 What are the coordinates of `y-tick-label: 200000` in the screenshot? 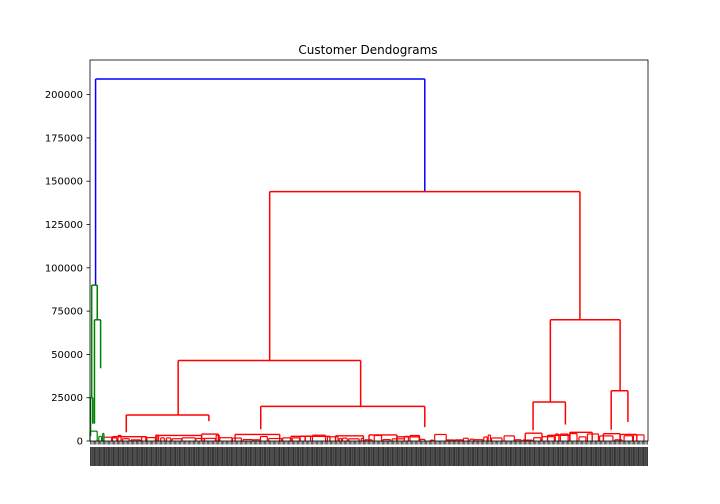 It's located at (64, 95).